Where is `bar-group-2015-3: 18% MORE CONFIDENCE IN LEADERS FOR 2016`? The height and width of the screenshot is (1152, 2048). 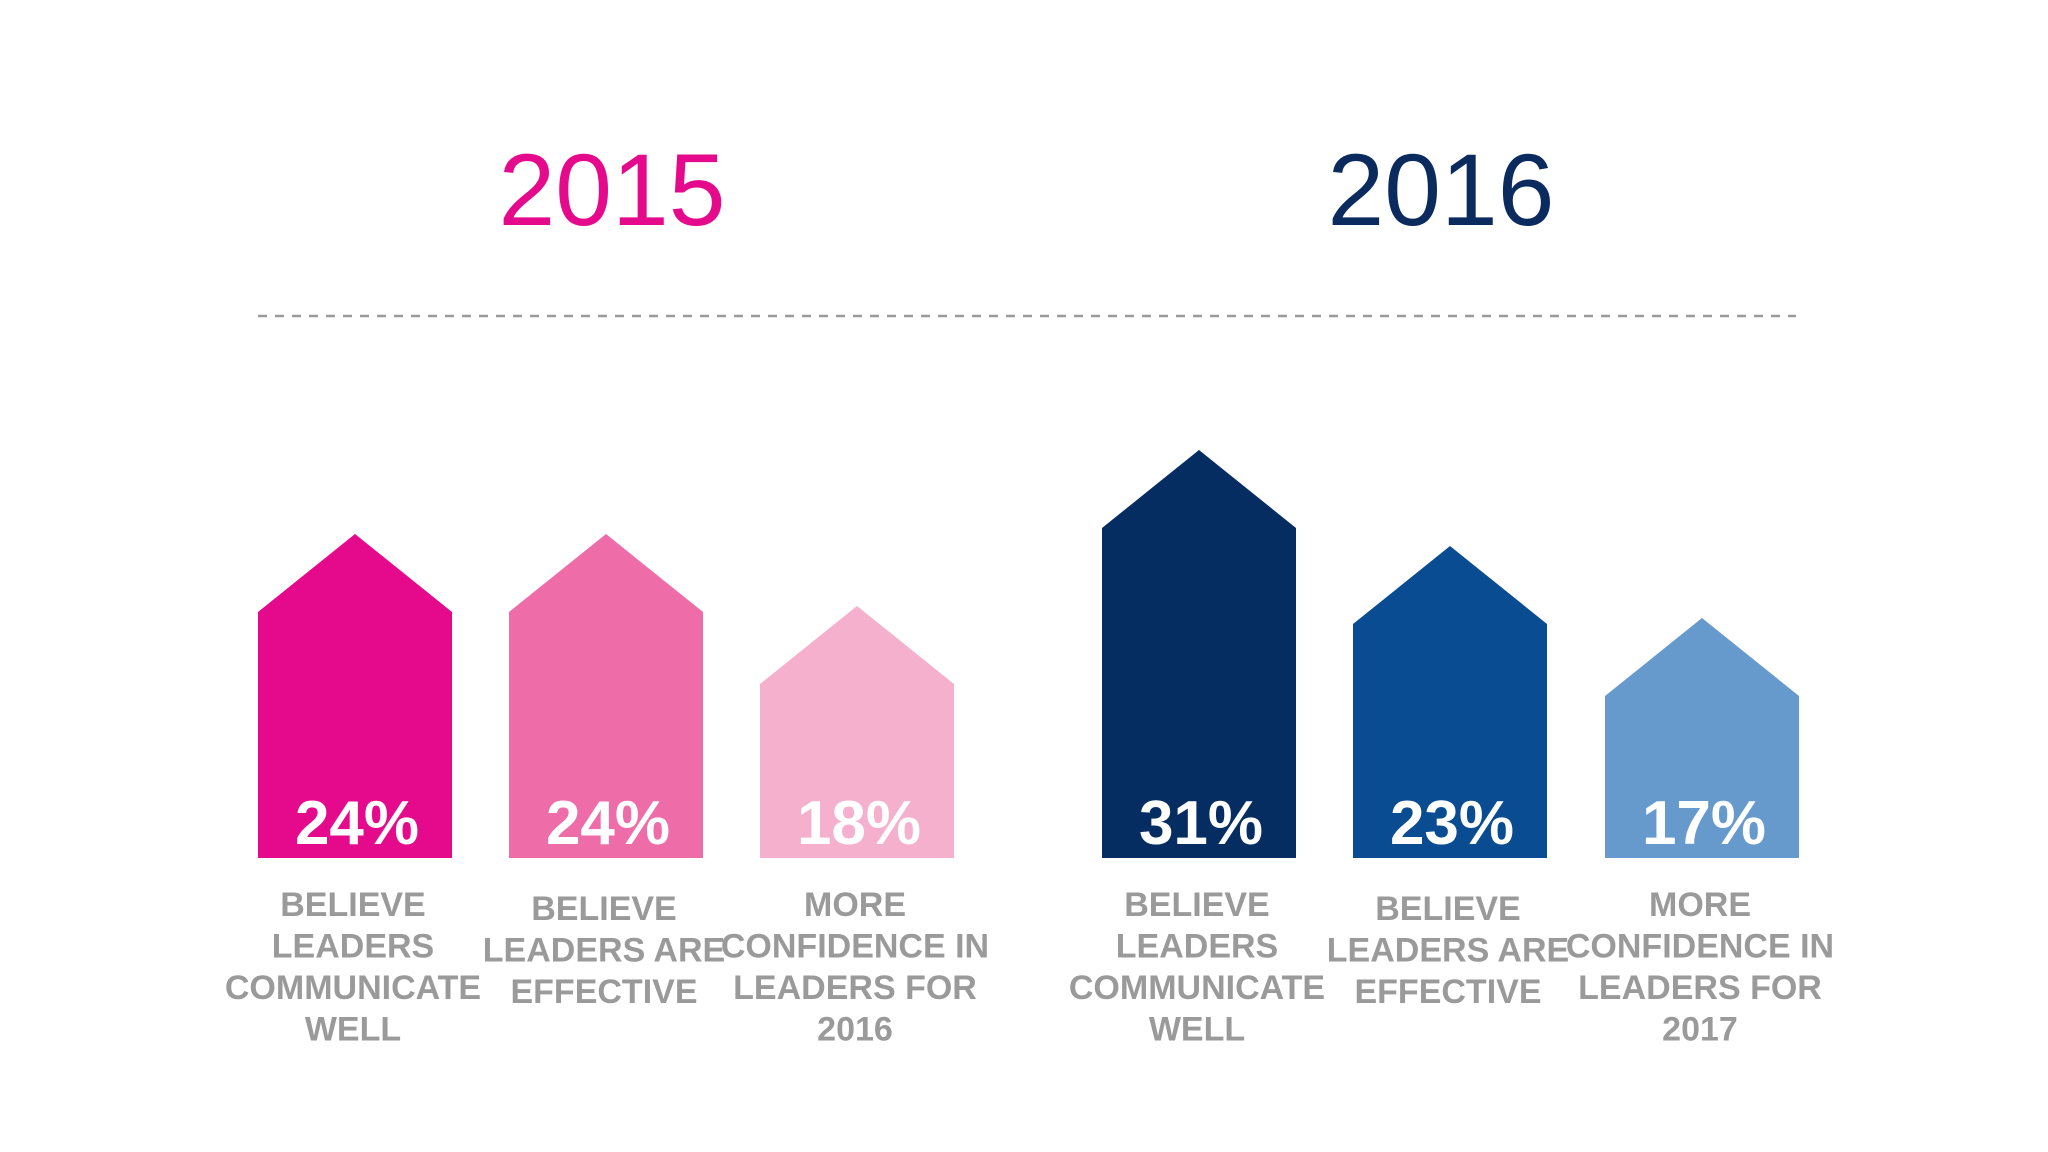
bar-group-2015-3: 18% MORE CONFIDENCE IN LEADERS FOR 2016 is located at coordinates (855, 827).